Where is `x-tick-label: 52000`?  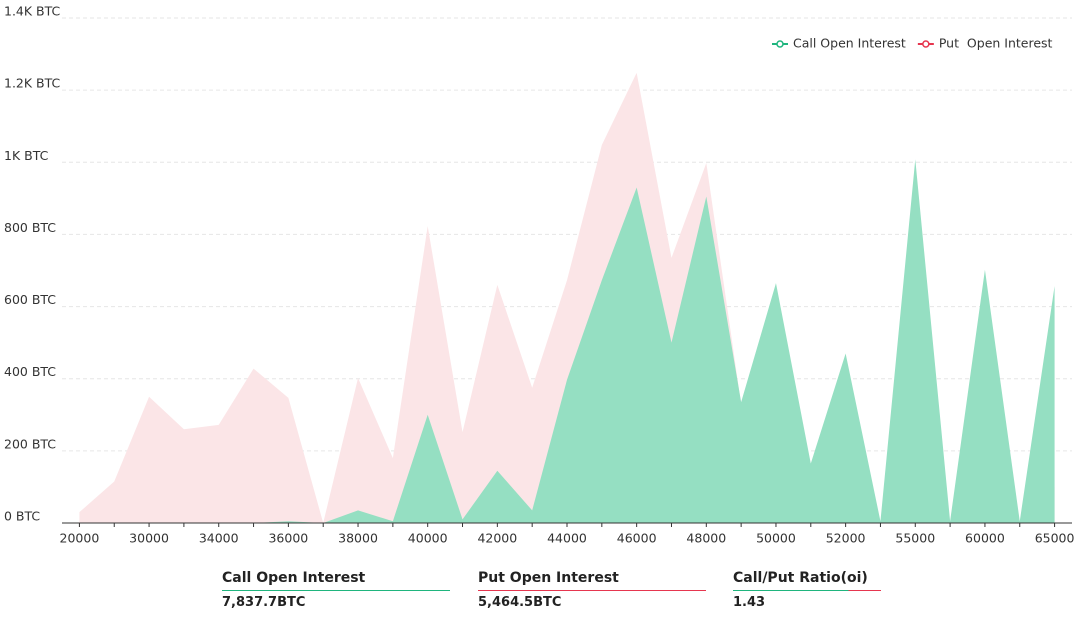 x-tick-label: 52000 is located at coordinates (846, 538).